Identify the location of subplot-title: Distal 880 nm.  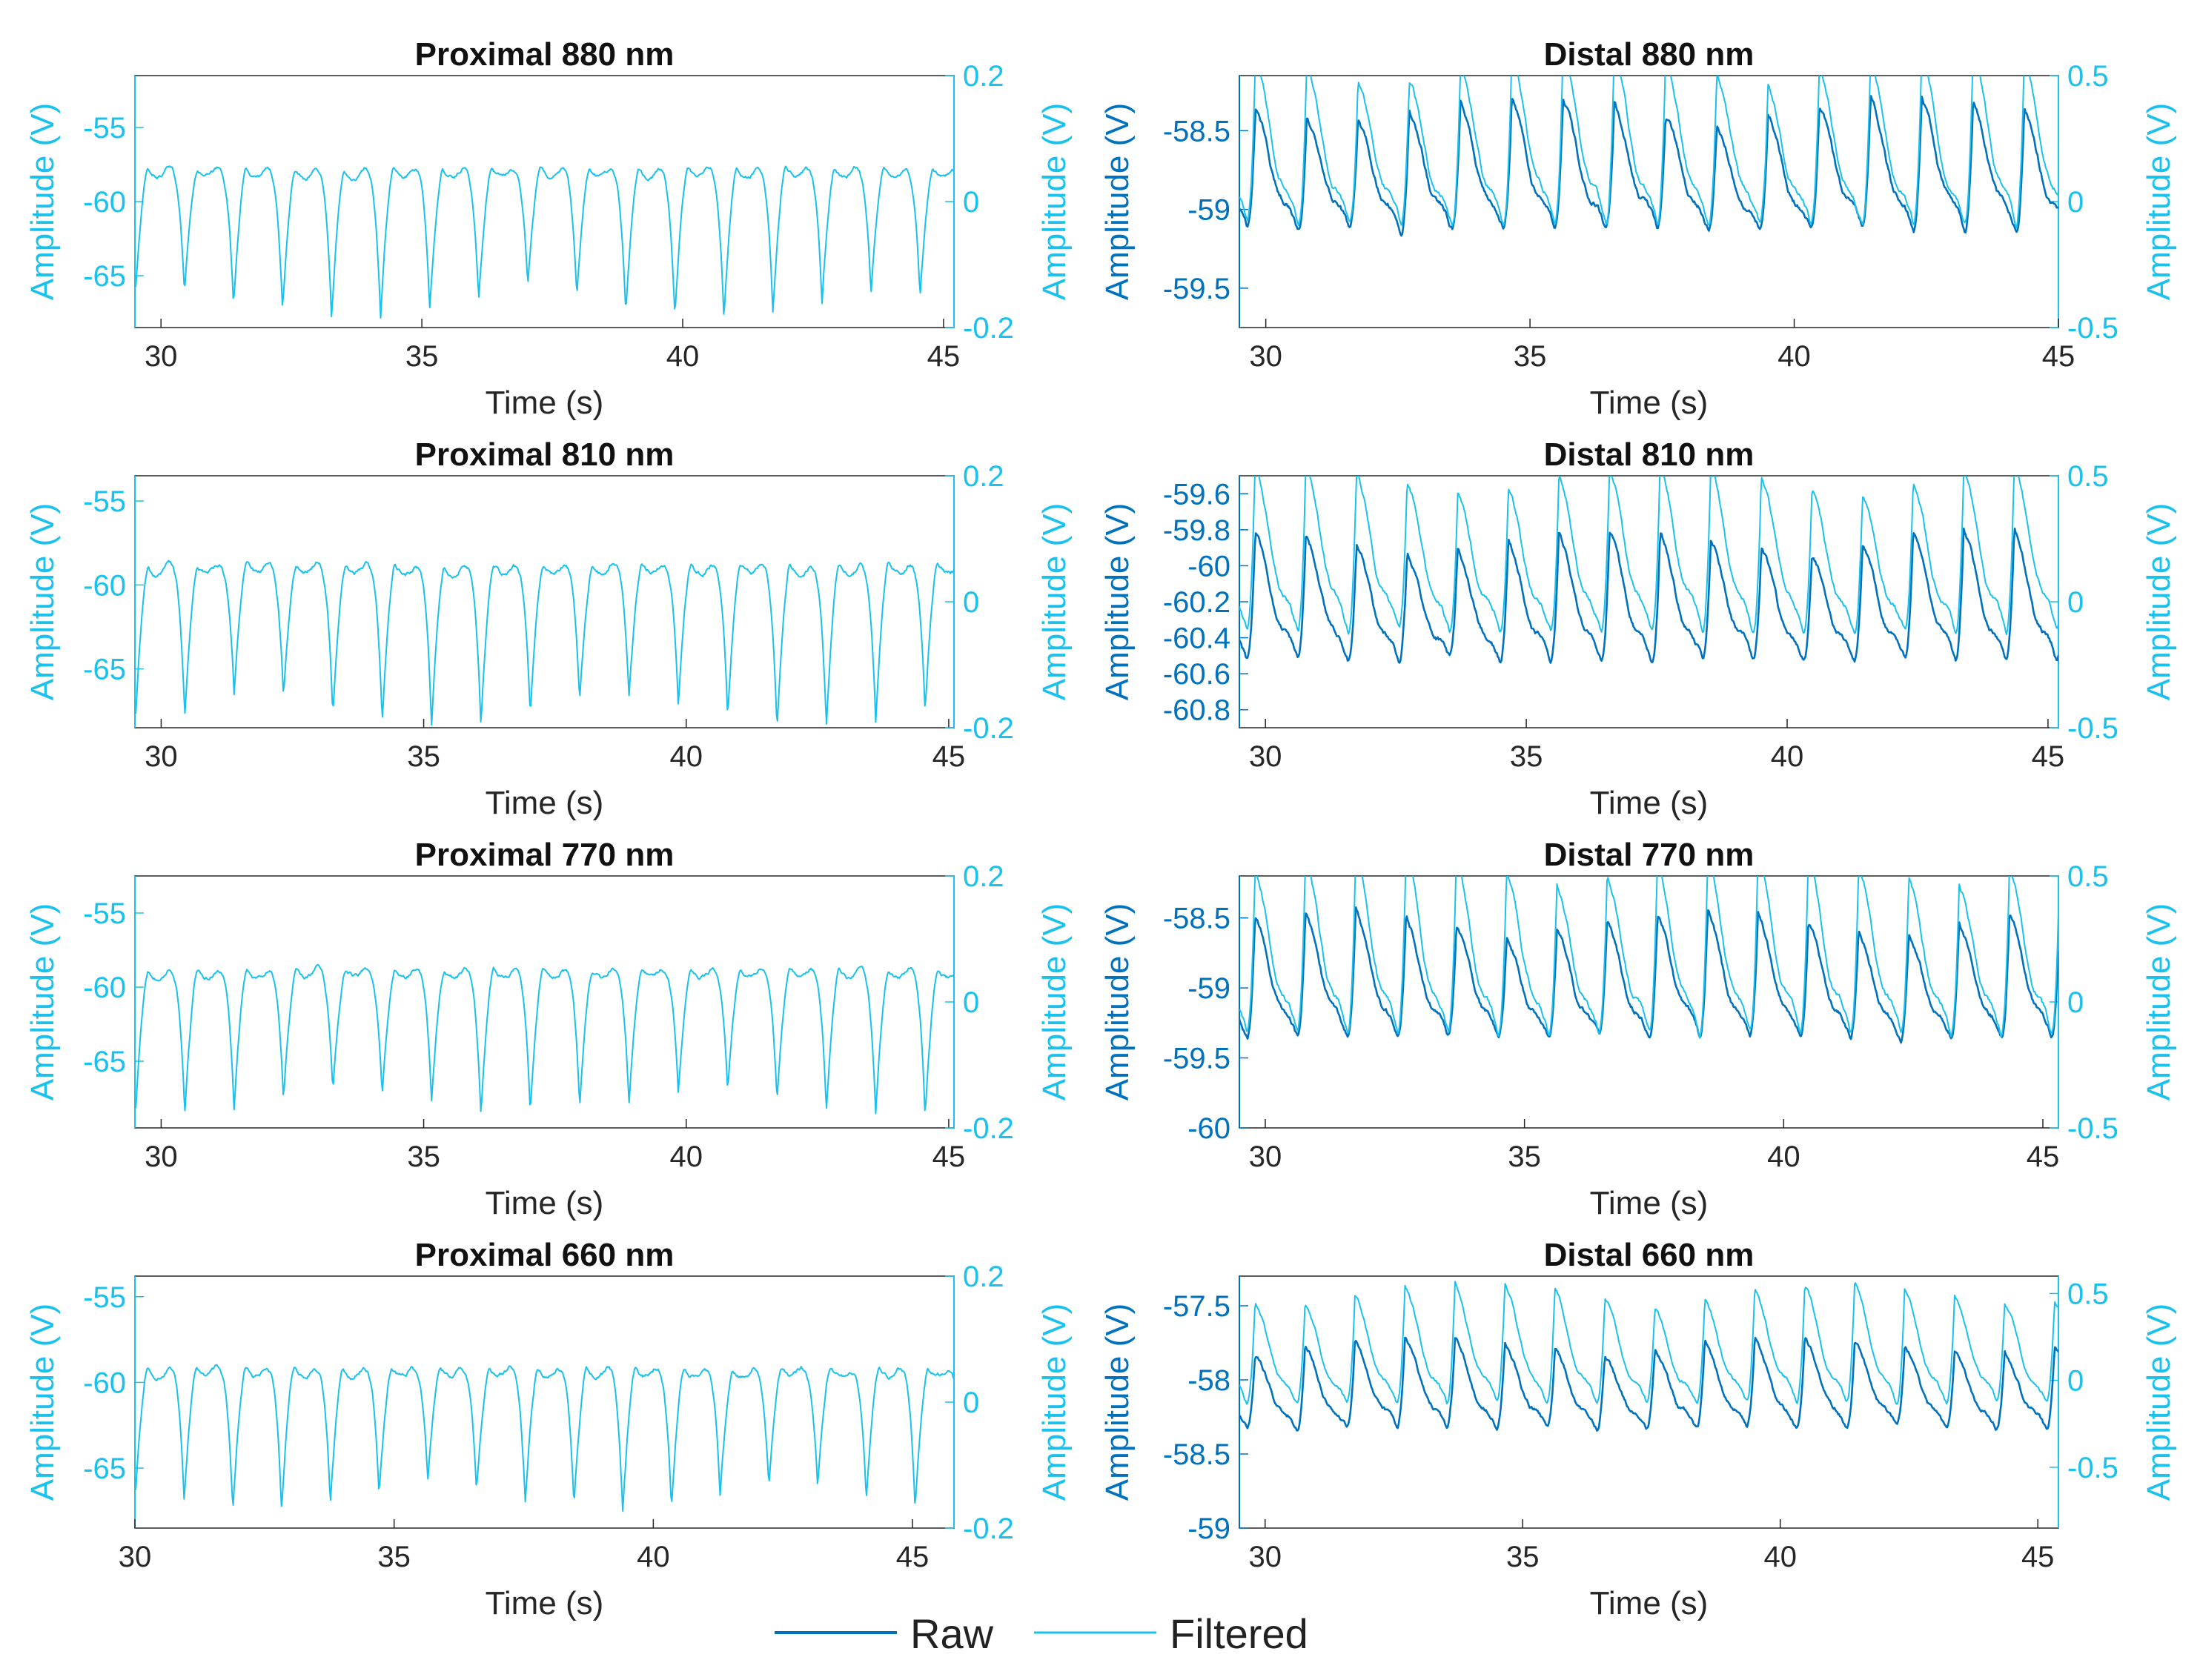
(1650, 54).